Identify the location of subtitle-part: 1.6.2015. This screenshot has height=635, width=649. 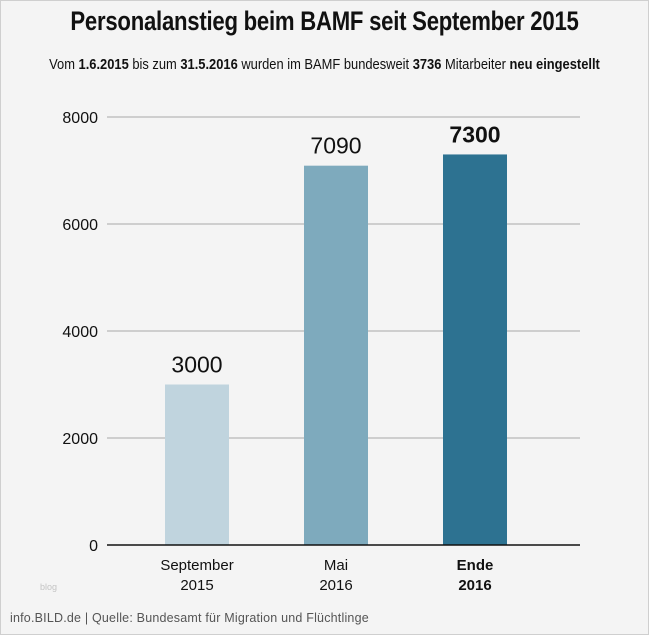
(103, 64).